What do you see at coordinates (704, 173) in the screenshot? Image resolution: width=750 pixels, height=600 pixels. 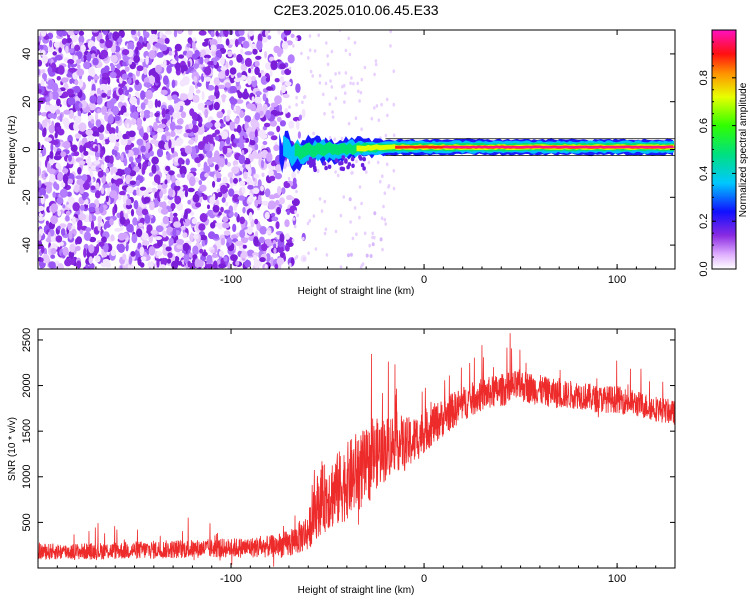 I see `colorbar-tick-label: 0.4` at bounding box center [704, 173].